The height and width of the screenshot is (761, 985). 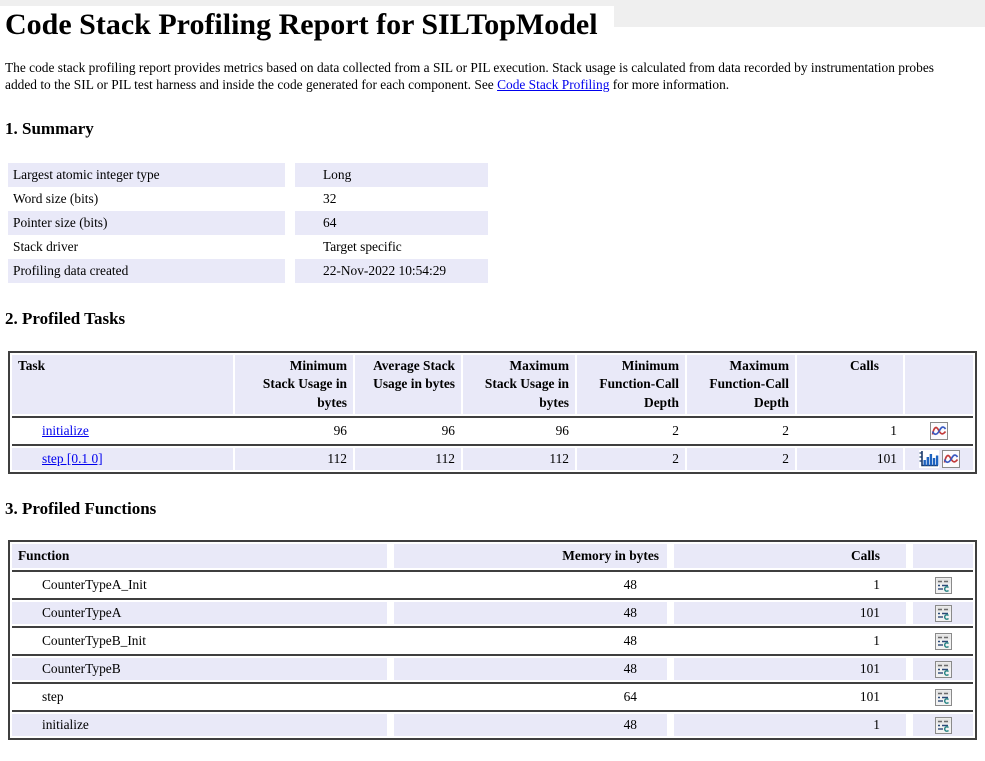 What do you see at coordinates (741, 384) in the screenshot?
I see `col-header-max-depth: Maximum Function-Call Depth` at bounding box center [741, 384].